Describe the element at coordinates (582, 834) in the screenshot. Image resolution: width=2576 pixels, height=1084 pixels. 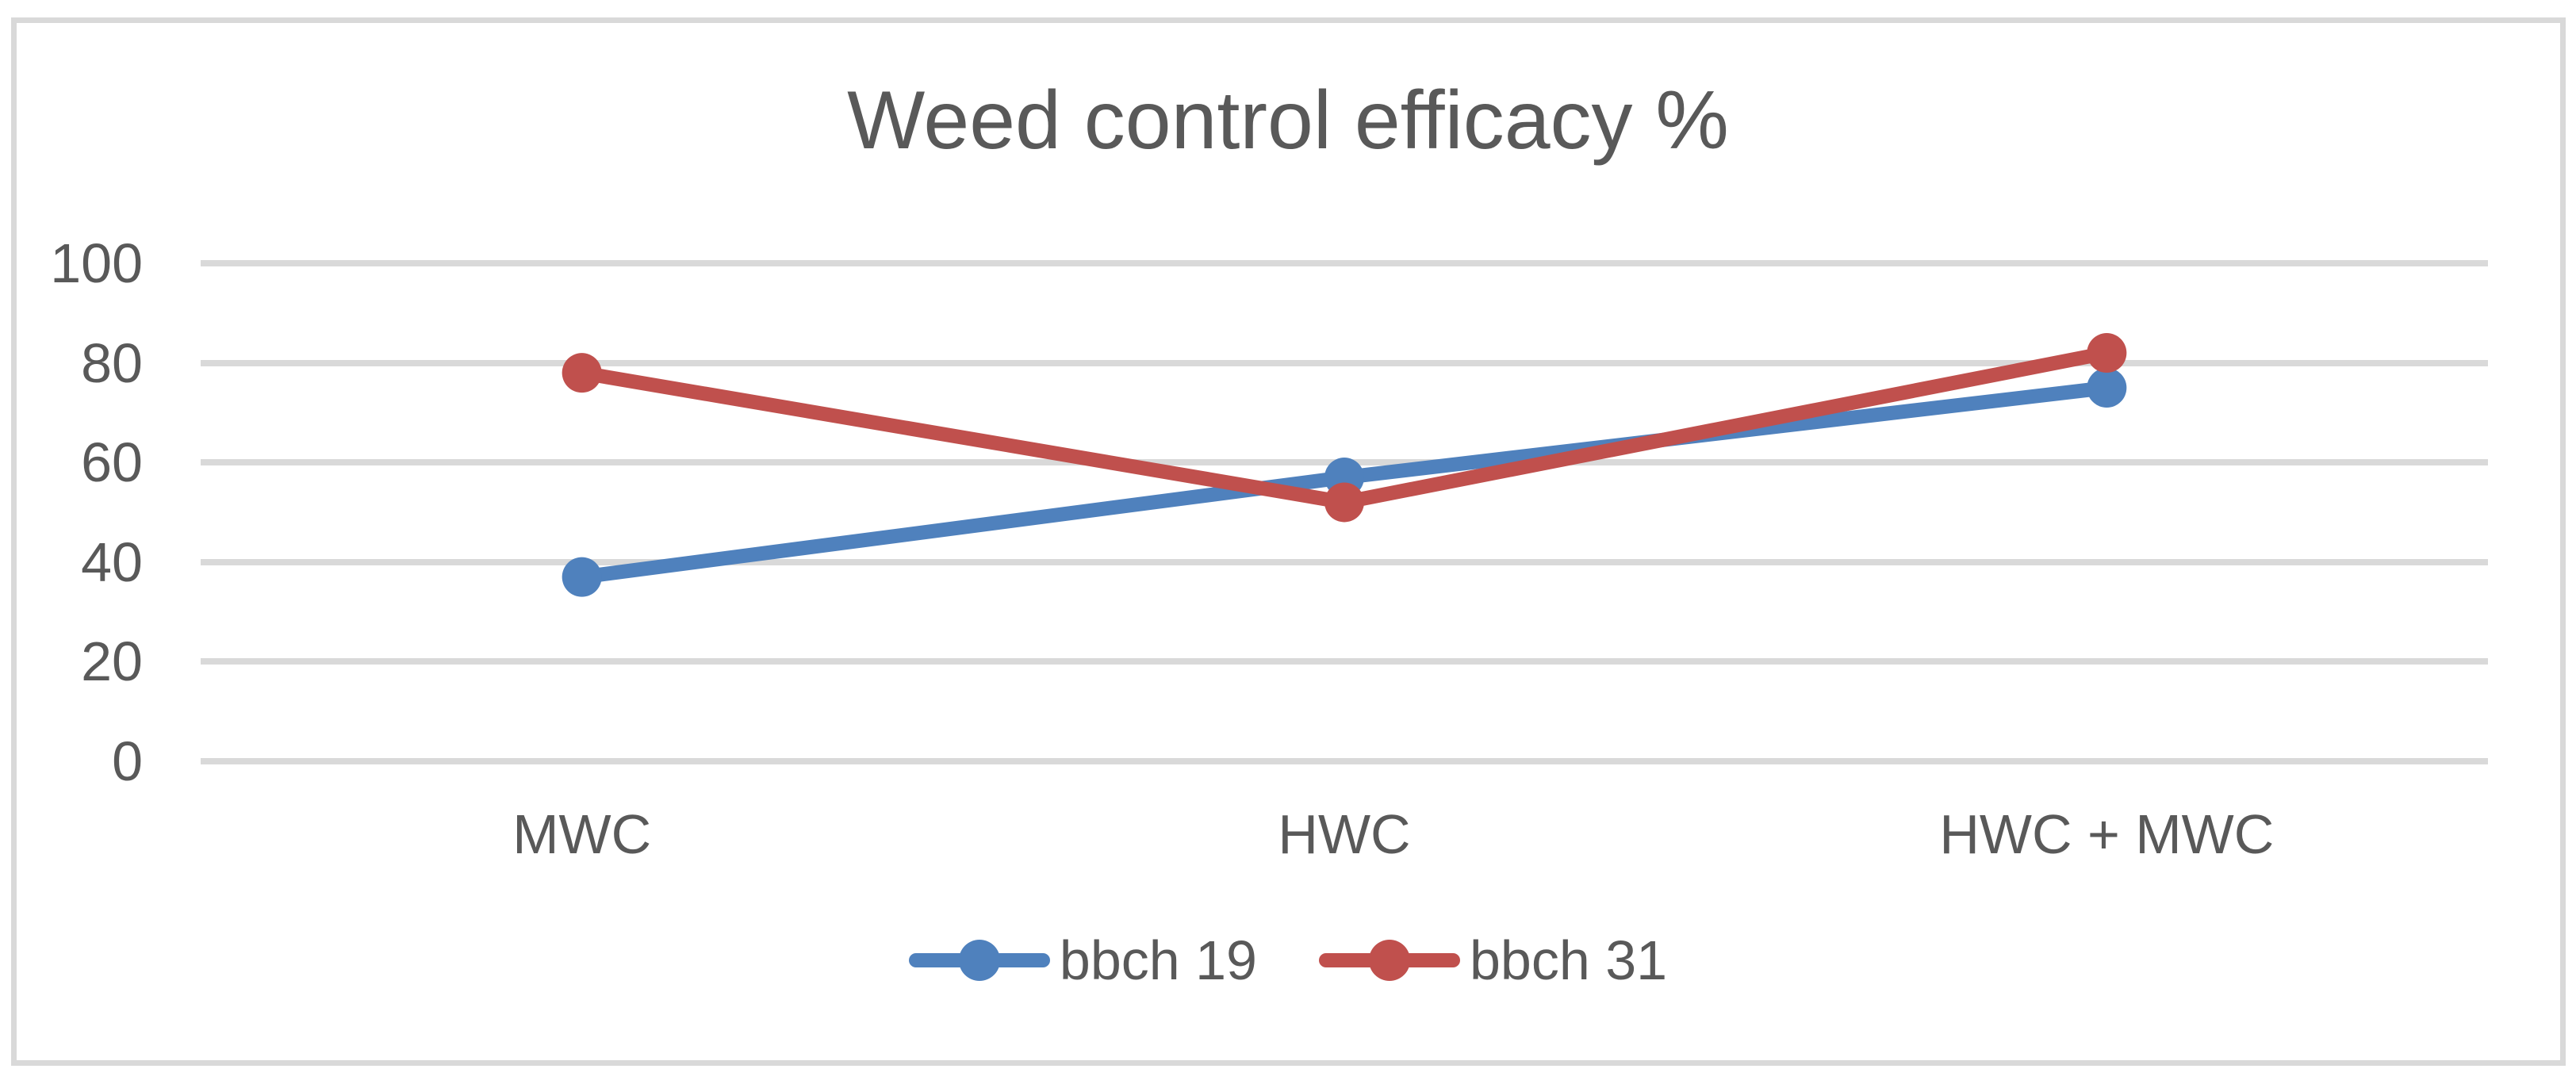
I see `x-axis-label: MWC` at that location.